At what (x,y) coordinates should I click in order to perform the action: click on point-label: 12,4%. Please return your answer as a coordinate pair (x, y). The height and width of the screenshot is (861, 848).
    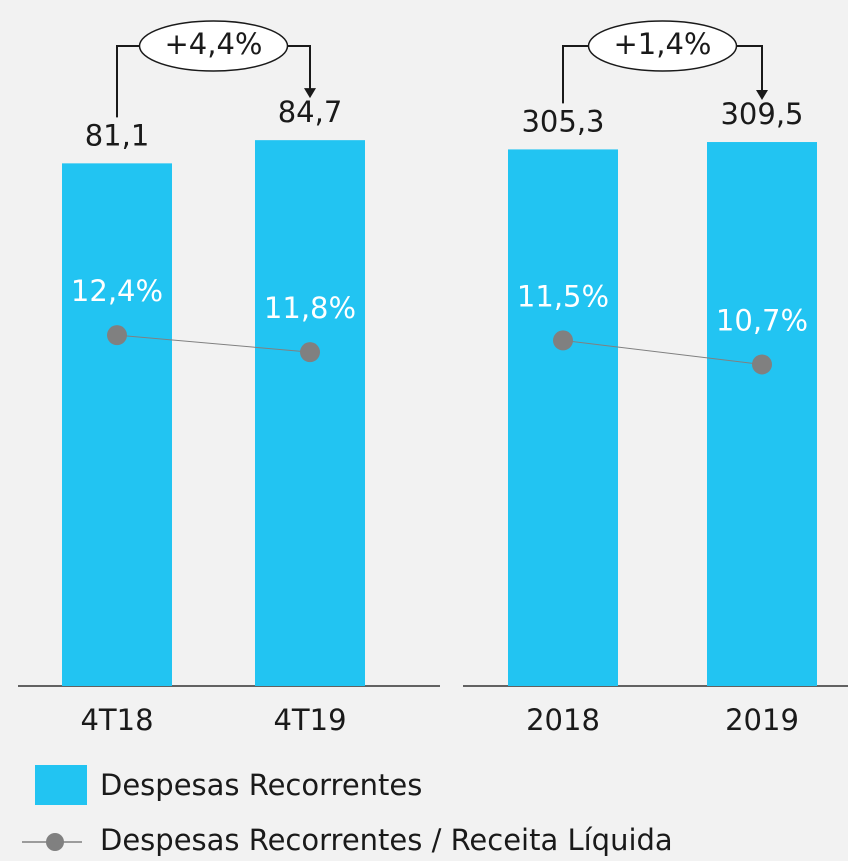
    Looking at the image, I should click on (117, 291).